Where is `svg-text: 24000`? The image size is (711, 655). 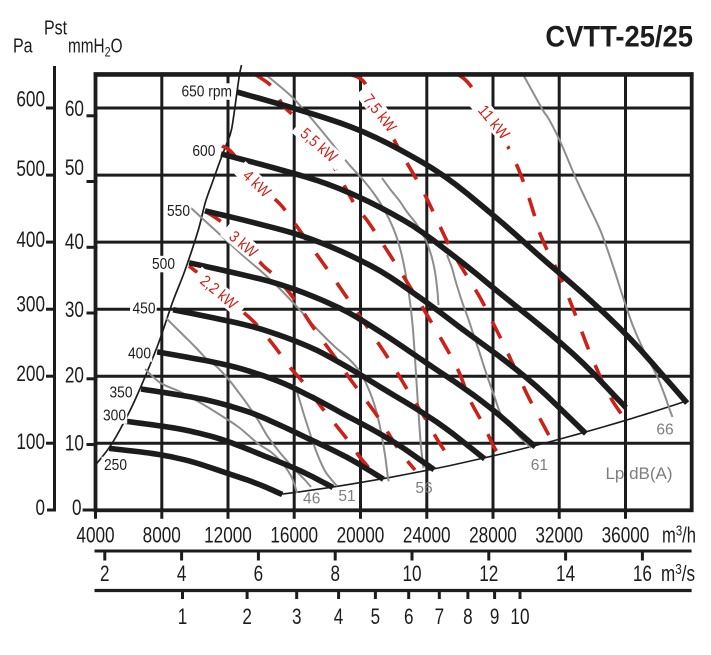 svg-text: 24000 is located at coordinates (427, 535).